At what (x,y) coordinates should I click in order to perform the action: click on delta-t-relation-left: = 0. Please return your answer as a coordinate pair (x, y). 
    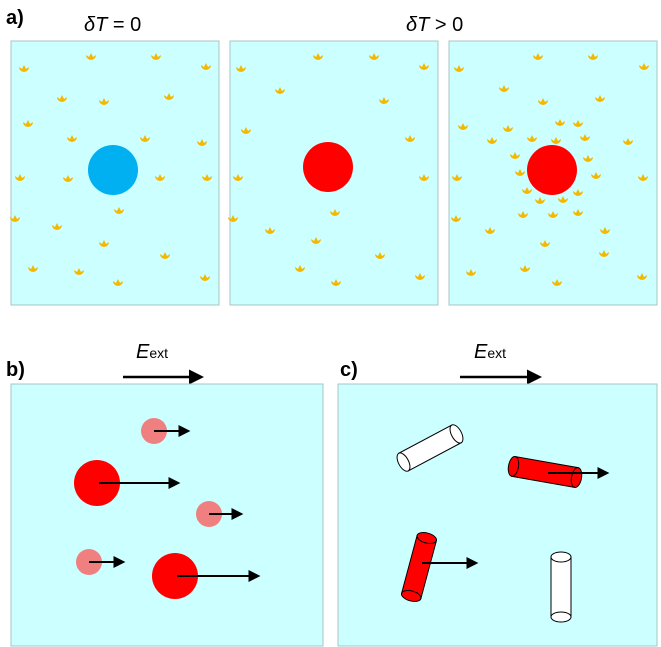
    Looking at the image, I should click on (124, 25).